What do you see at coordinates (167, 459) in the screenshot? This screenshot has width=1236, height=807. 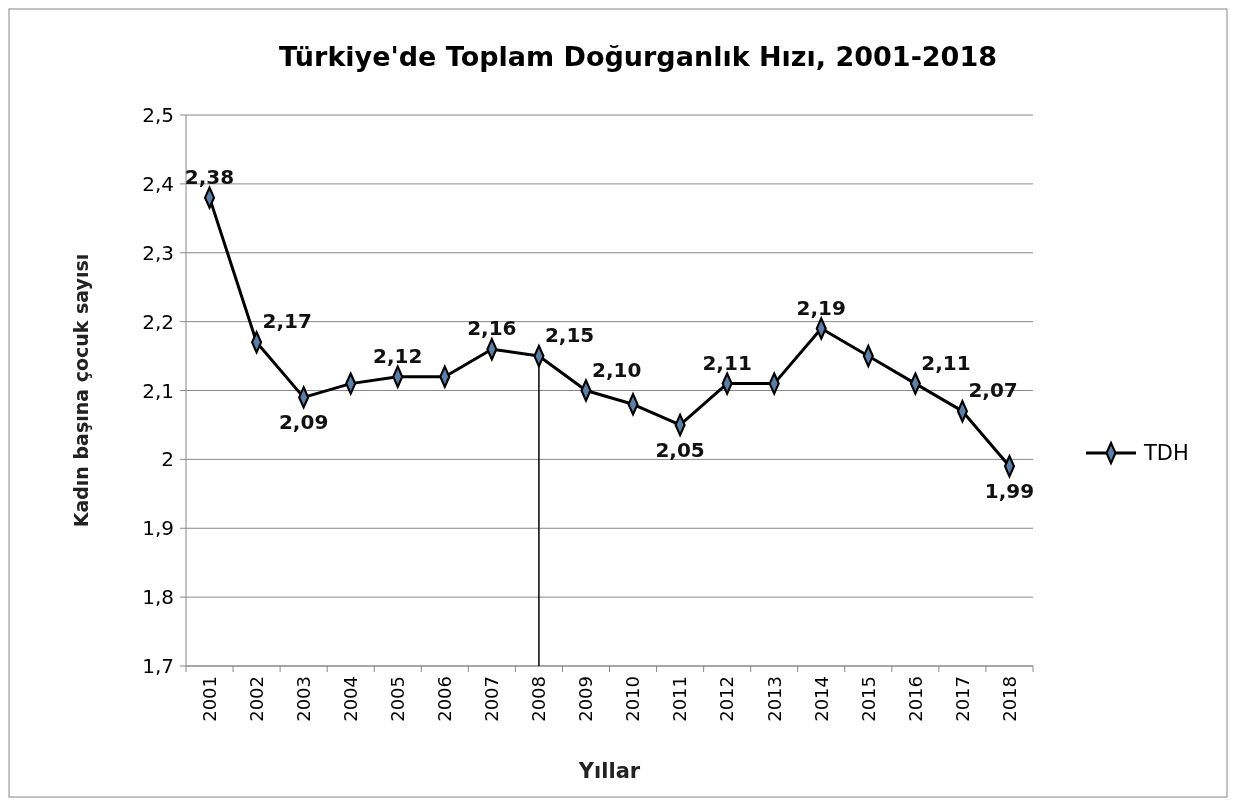 I see `y-tick-label: 2` at bounding box center [167, 459].